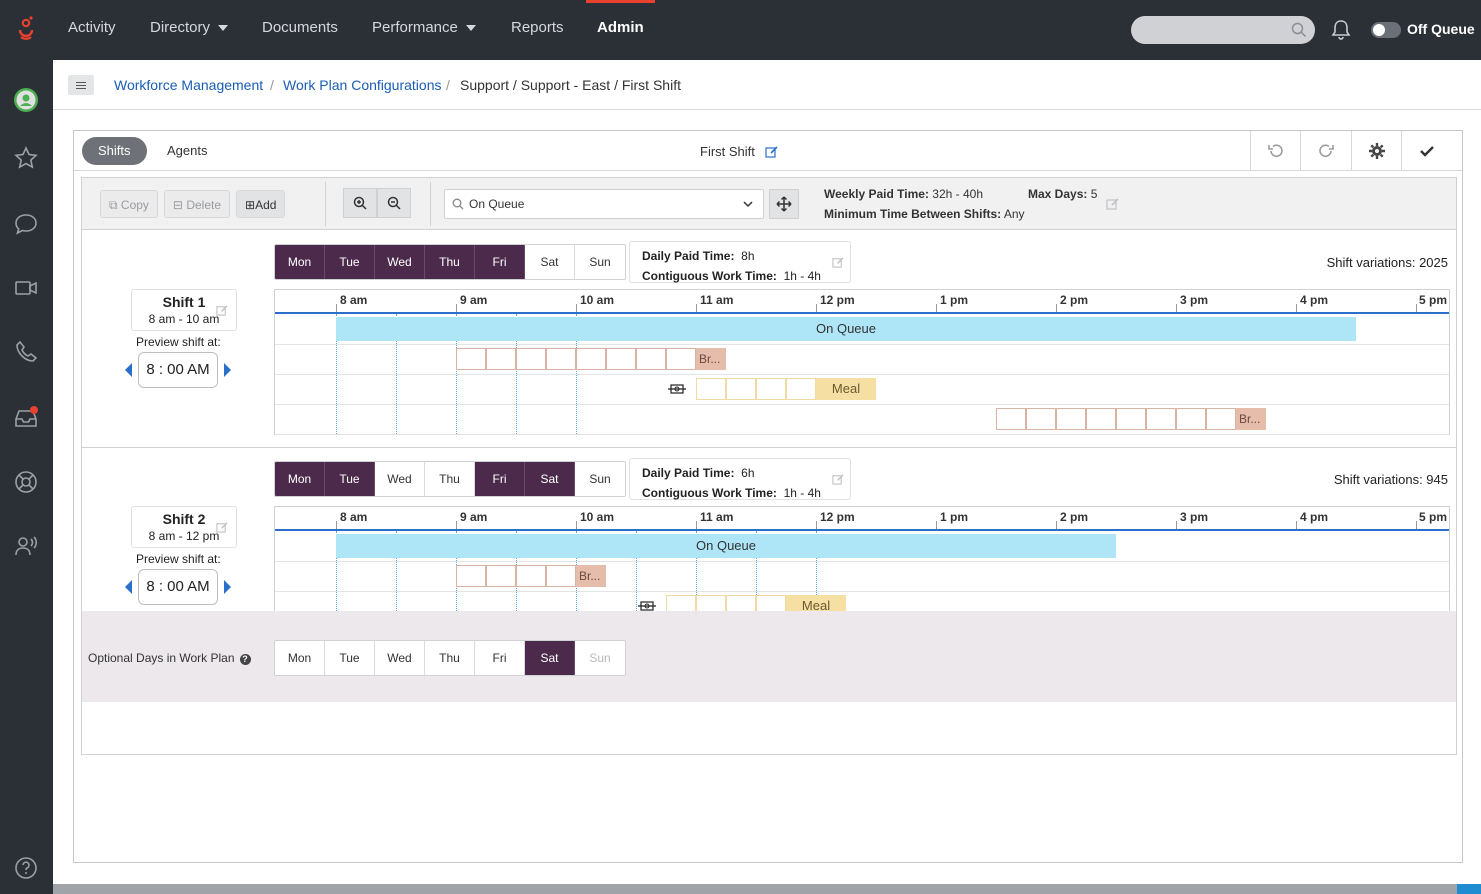 The height and width of the screenshot is (894, 1481). What do you see at coordinates (1341, 30) in the screenshot?
I see `bell-icon` at bounding box center [1341, 30].